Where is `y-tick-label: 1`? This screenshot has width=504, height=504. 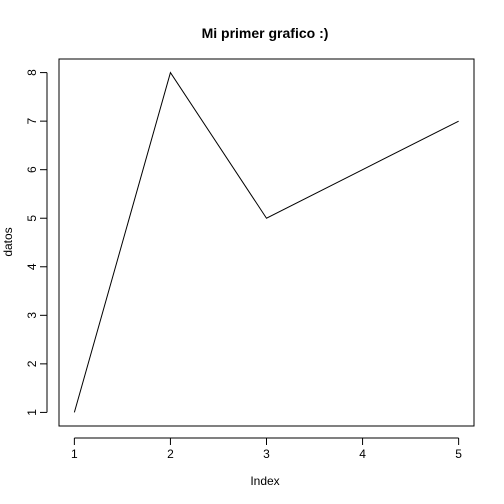 y-tick-label: 1 is located at coordinates (32, 412).